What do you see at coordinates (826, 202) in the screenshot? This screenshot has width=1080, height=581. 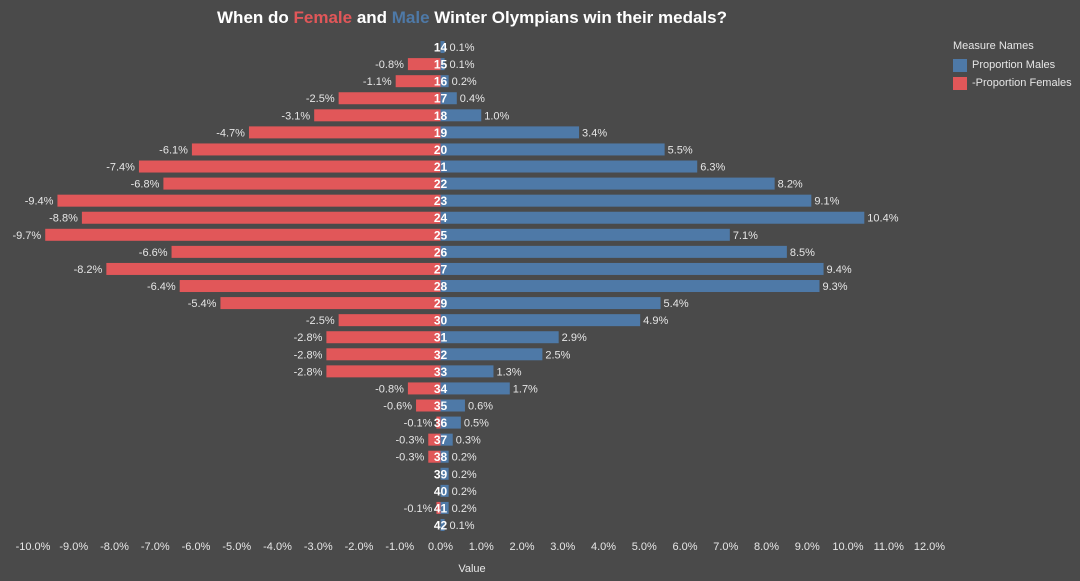 I see `data-label-male: 9.1%` at bounding box center [826, 202].